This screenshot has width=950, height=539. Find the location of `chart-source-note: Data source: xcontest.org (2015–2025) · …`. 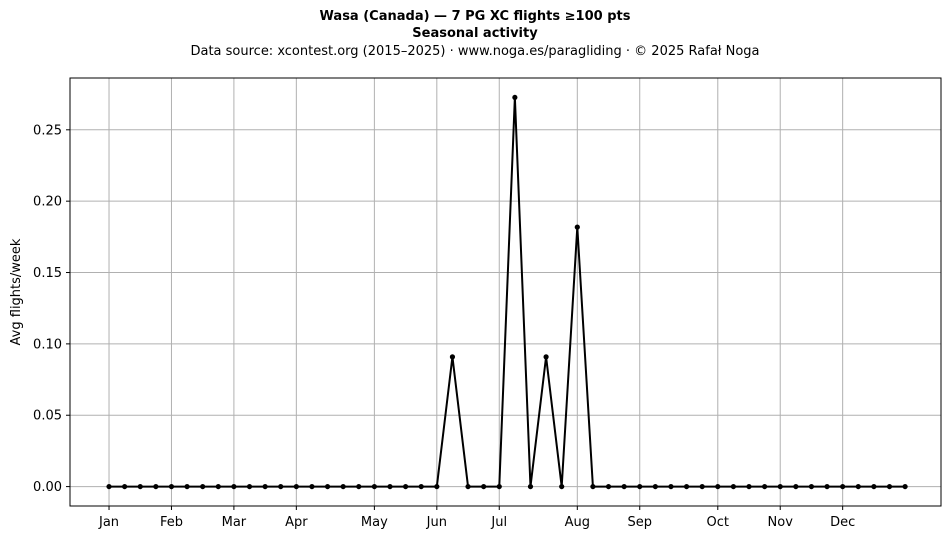

chart-source-note: Data source: xcontest.org (2015–2025) · … is located at coordinates (475, 51).